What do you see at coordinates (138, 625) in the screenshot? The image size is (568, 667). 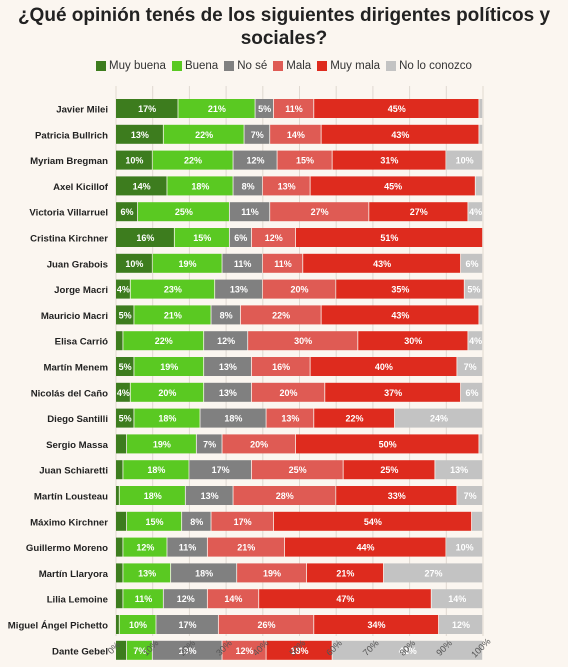 I see `data-label: 10%` at bounding box center [138, 625].